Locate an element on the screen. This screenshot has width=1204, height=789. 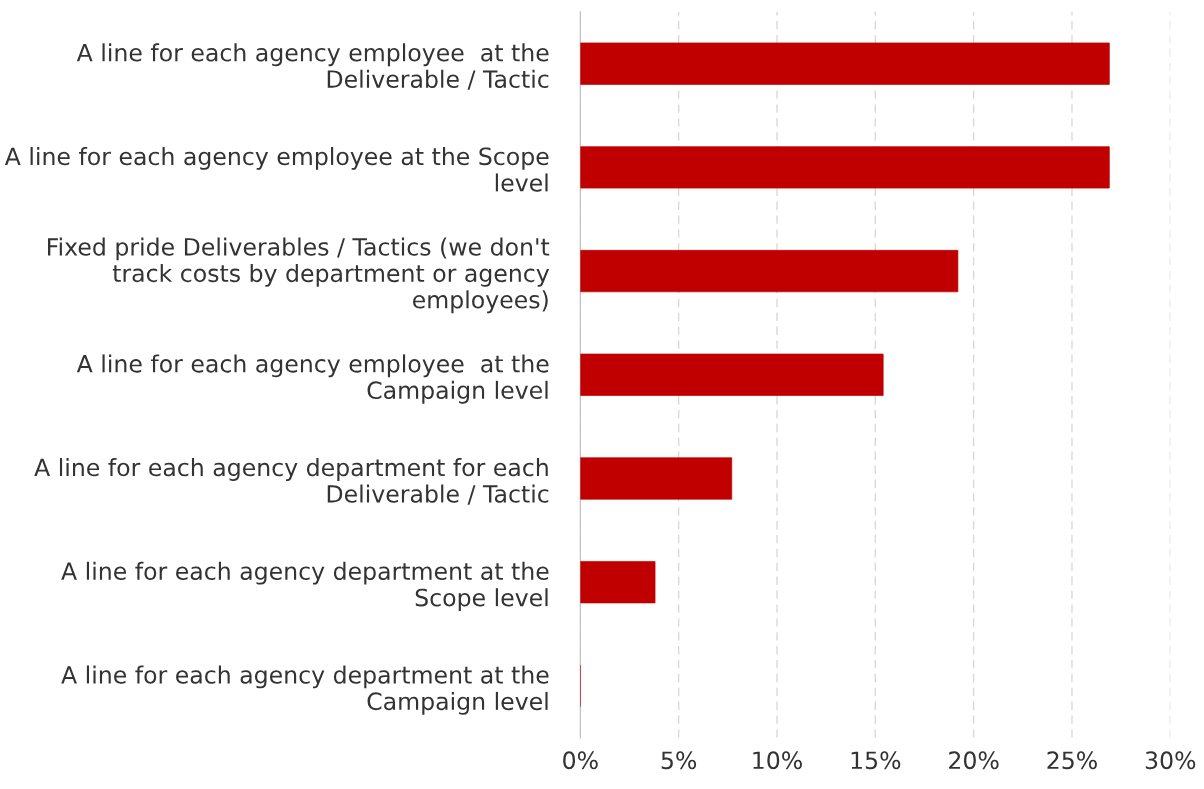
x-tick-label: 15% is located at coordinates (876, 760).